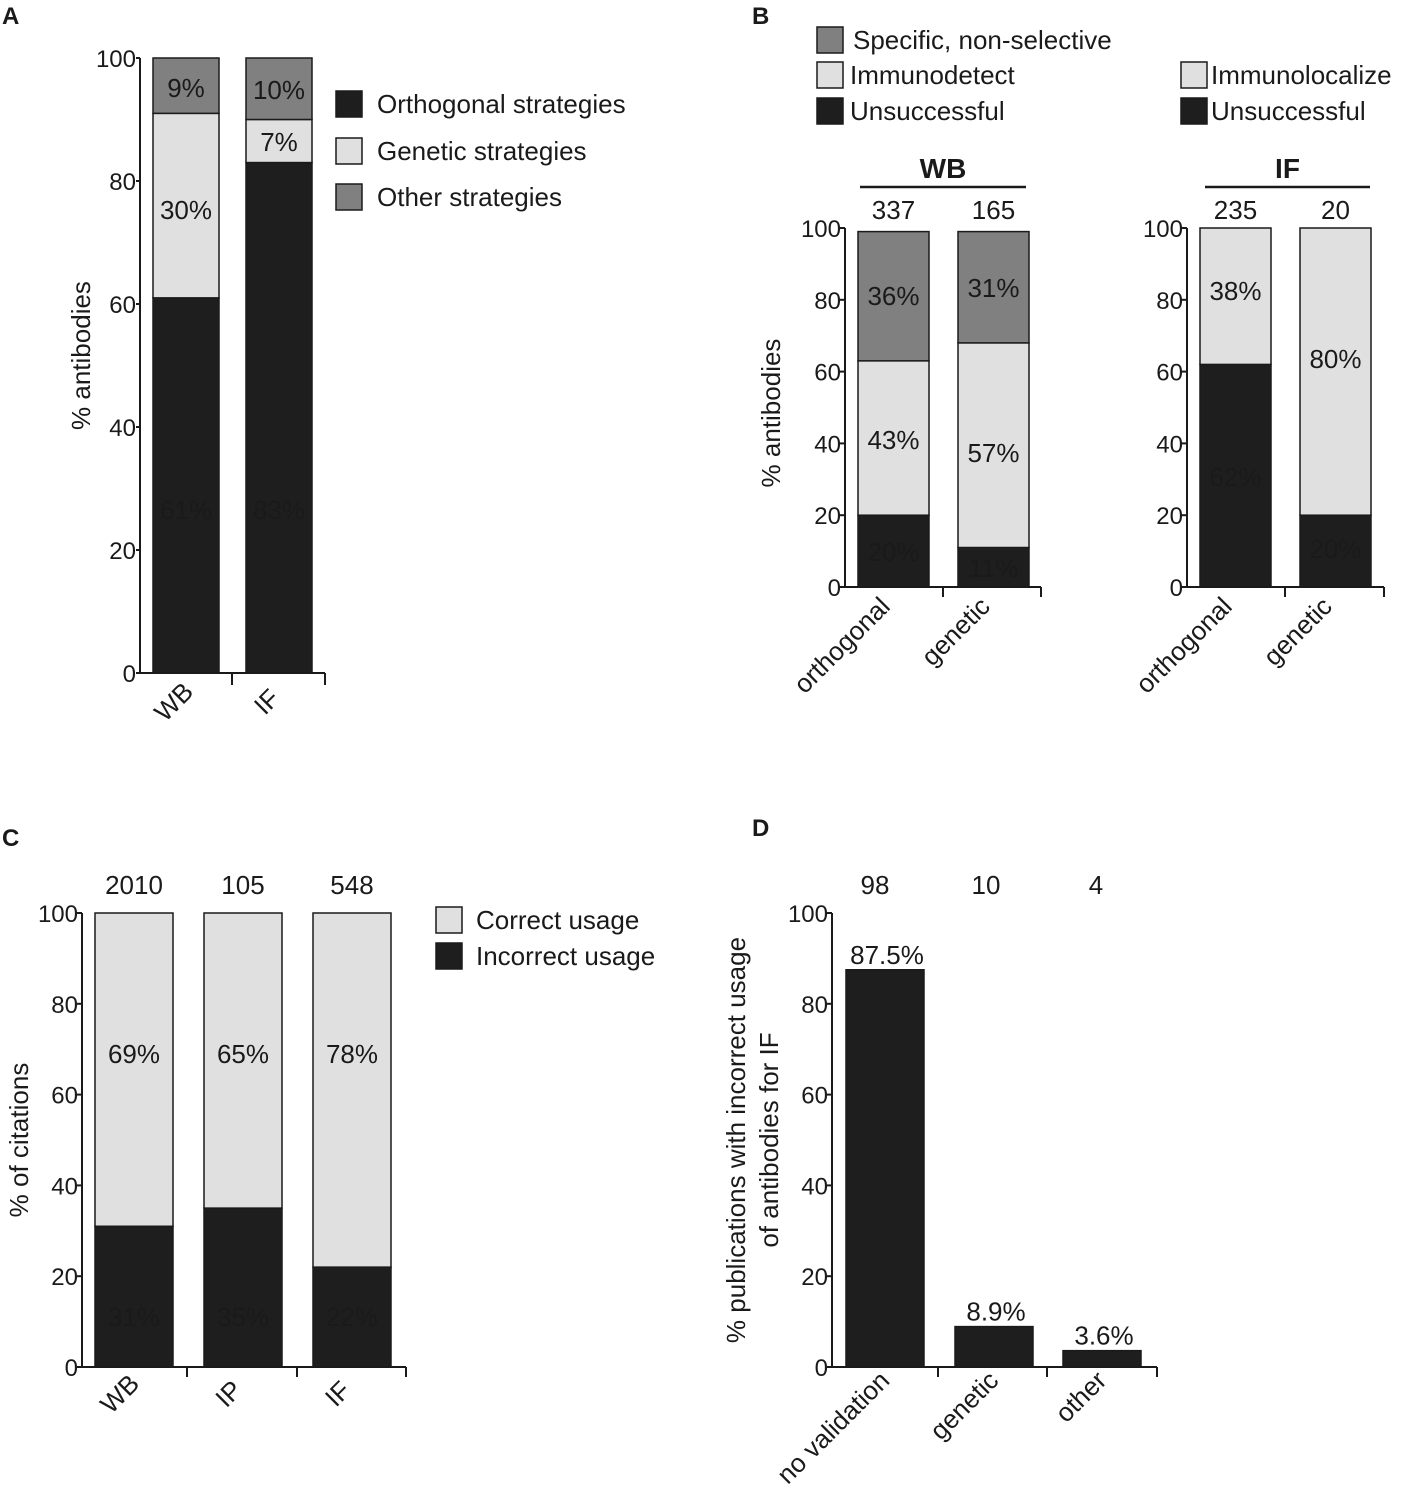 Image resolution: width=1409 pixels, height=1500 pixels. Describe the element at coordinates (228, 1393) in the screenshot. I see `x-category-label: IP` at that location.